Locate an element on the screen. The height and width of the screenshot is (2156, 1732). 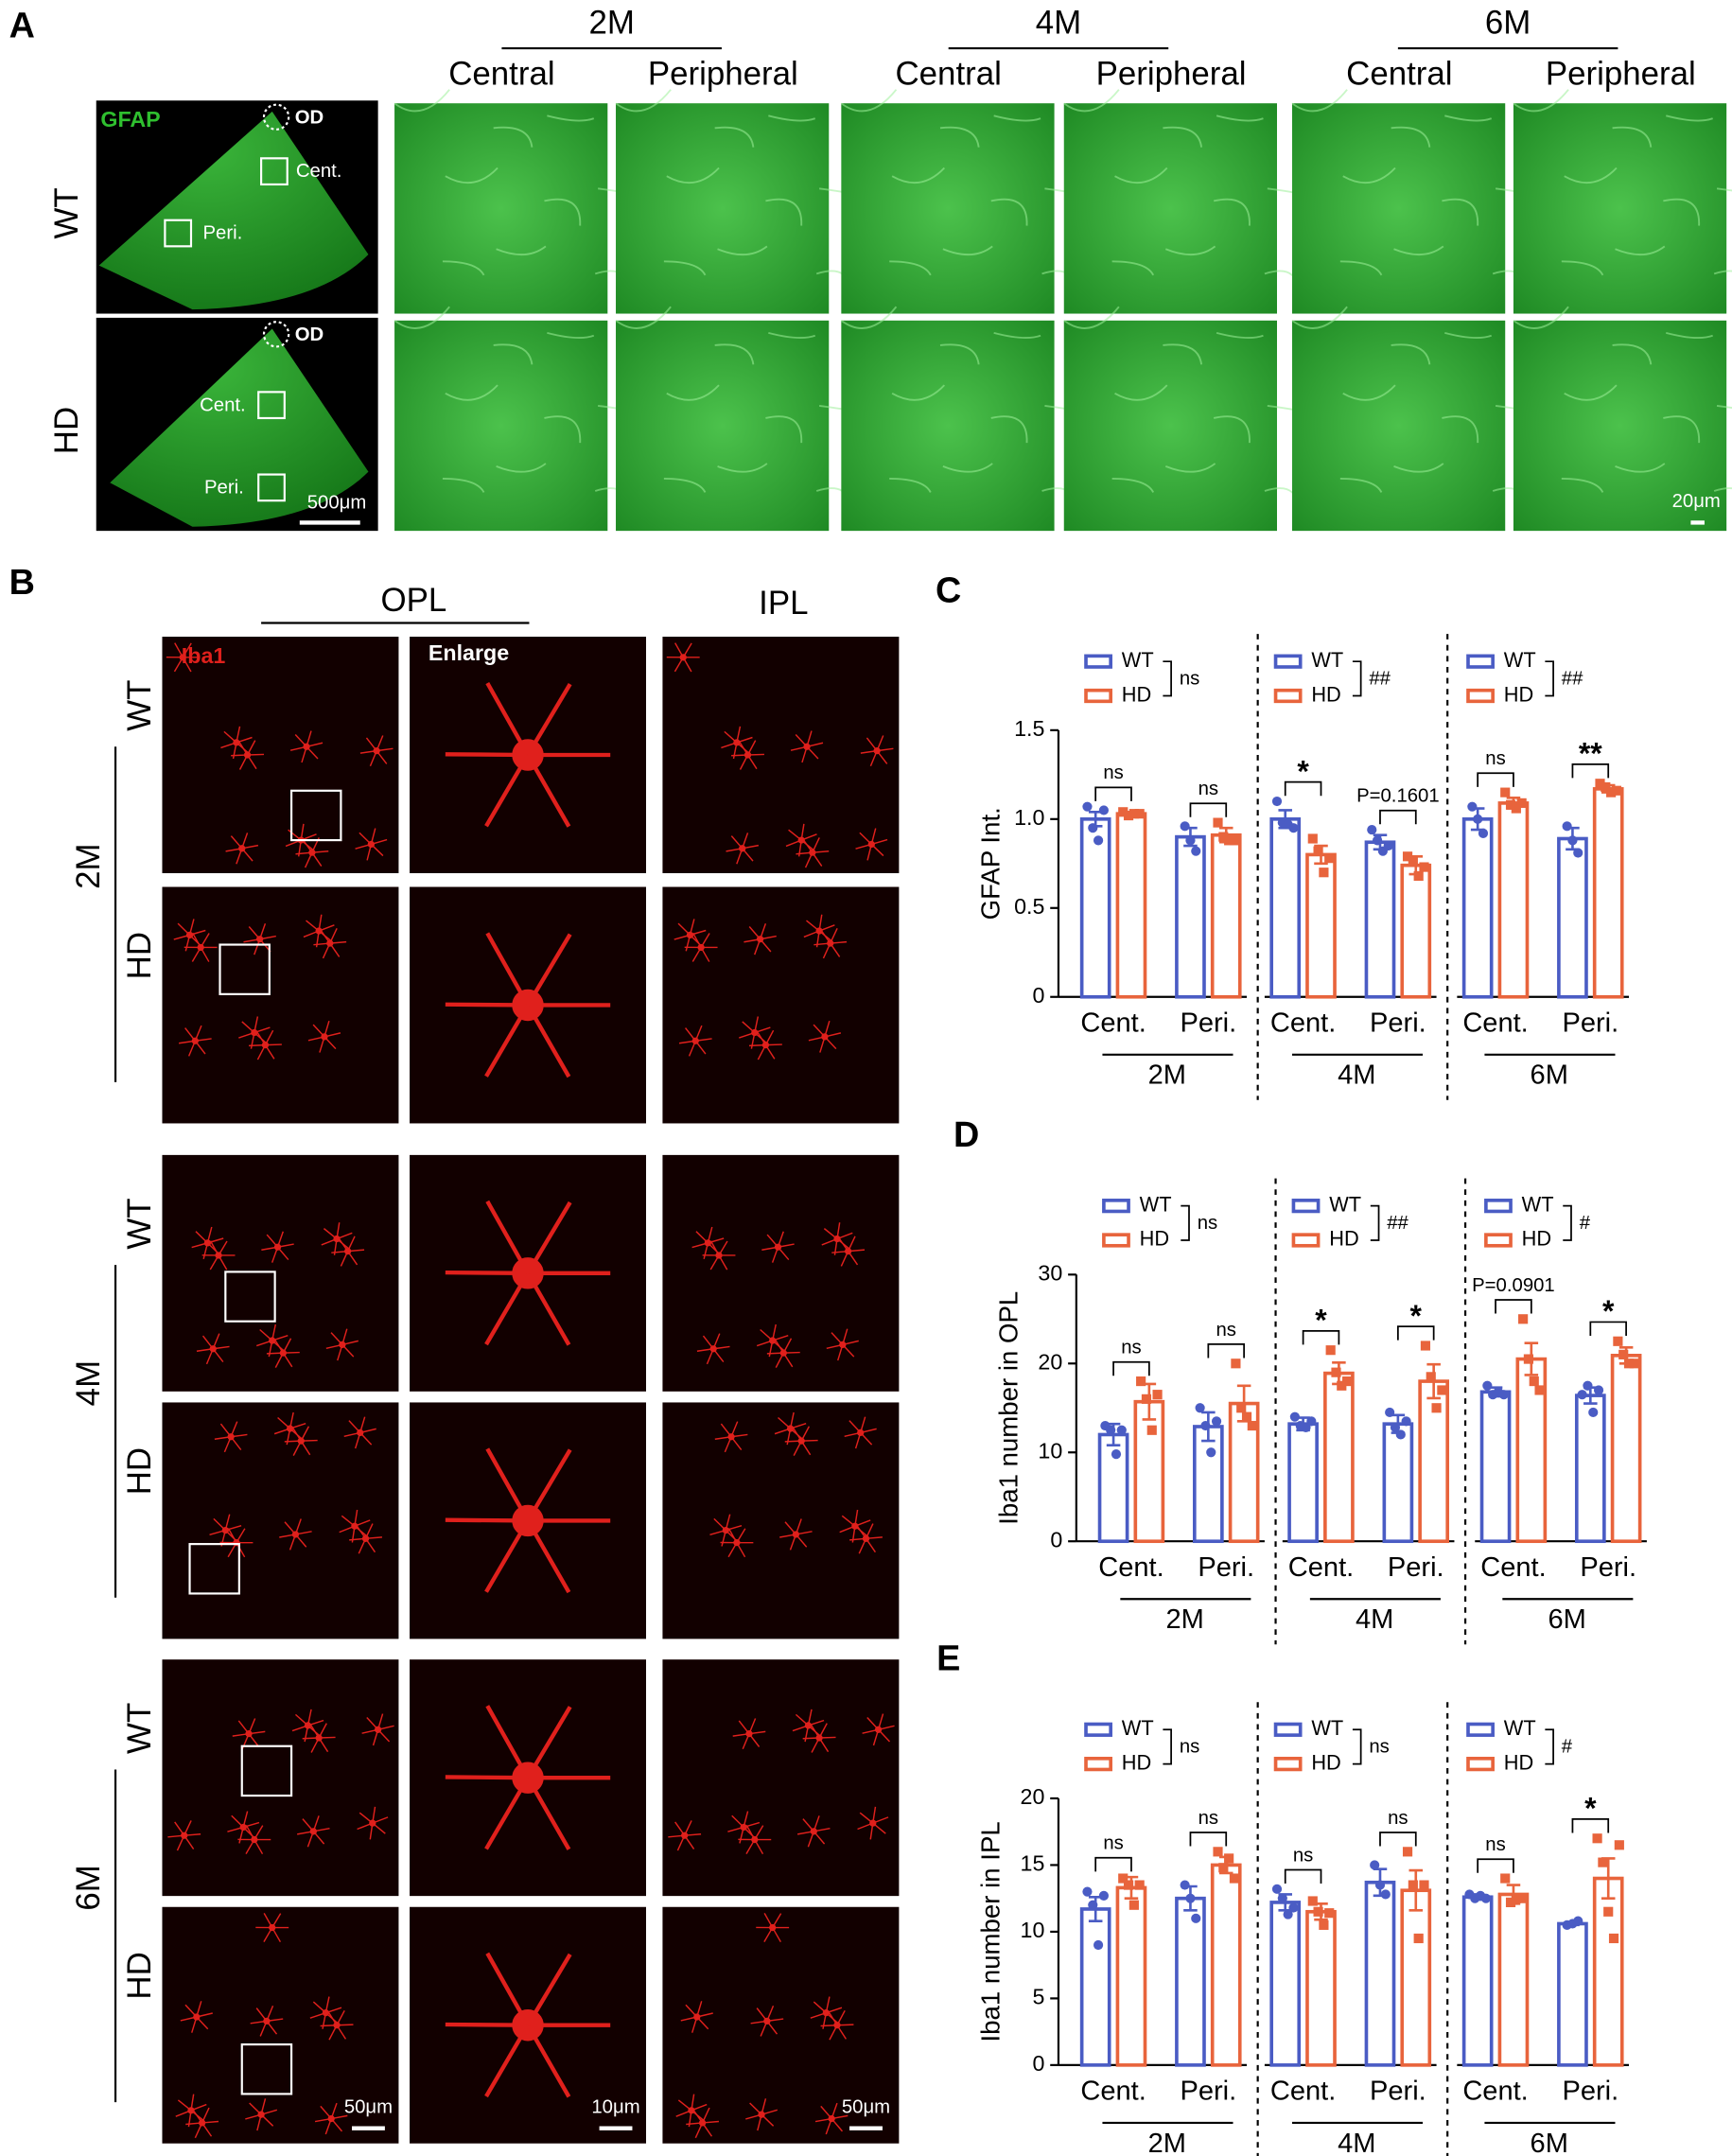
pair-test-label: ns is located at coordinates (1113, 1843).